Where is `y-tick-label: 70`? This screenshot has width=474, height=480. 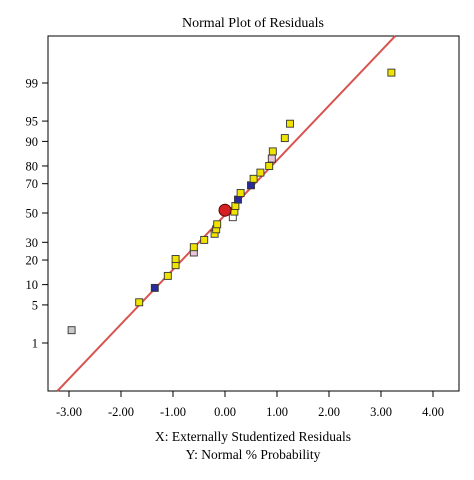
y-tick-label: 70 is located at coordinates (32, 184).